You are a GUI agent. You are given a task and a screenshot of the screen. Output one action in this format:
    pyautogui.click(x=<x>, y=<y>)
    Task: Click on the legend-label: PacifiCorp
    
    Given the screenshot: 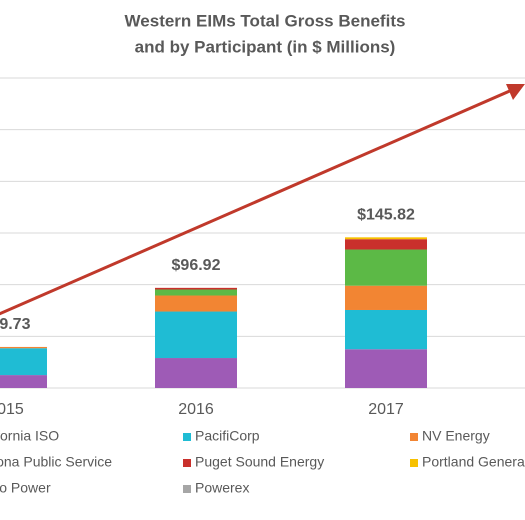 What is the action you would take?
    pyautogui.click(x=227, y=436)
    